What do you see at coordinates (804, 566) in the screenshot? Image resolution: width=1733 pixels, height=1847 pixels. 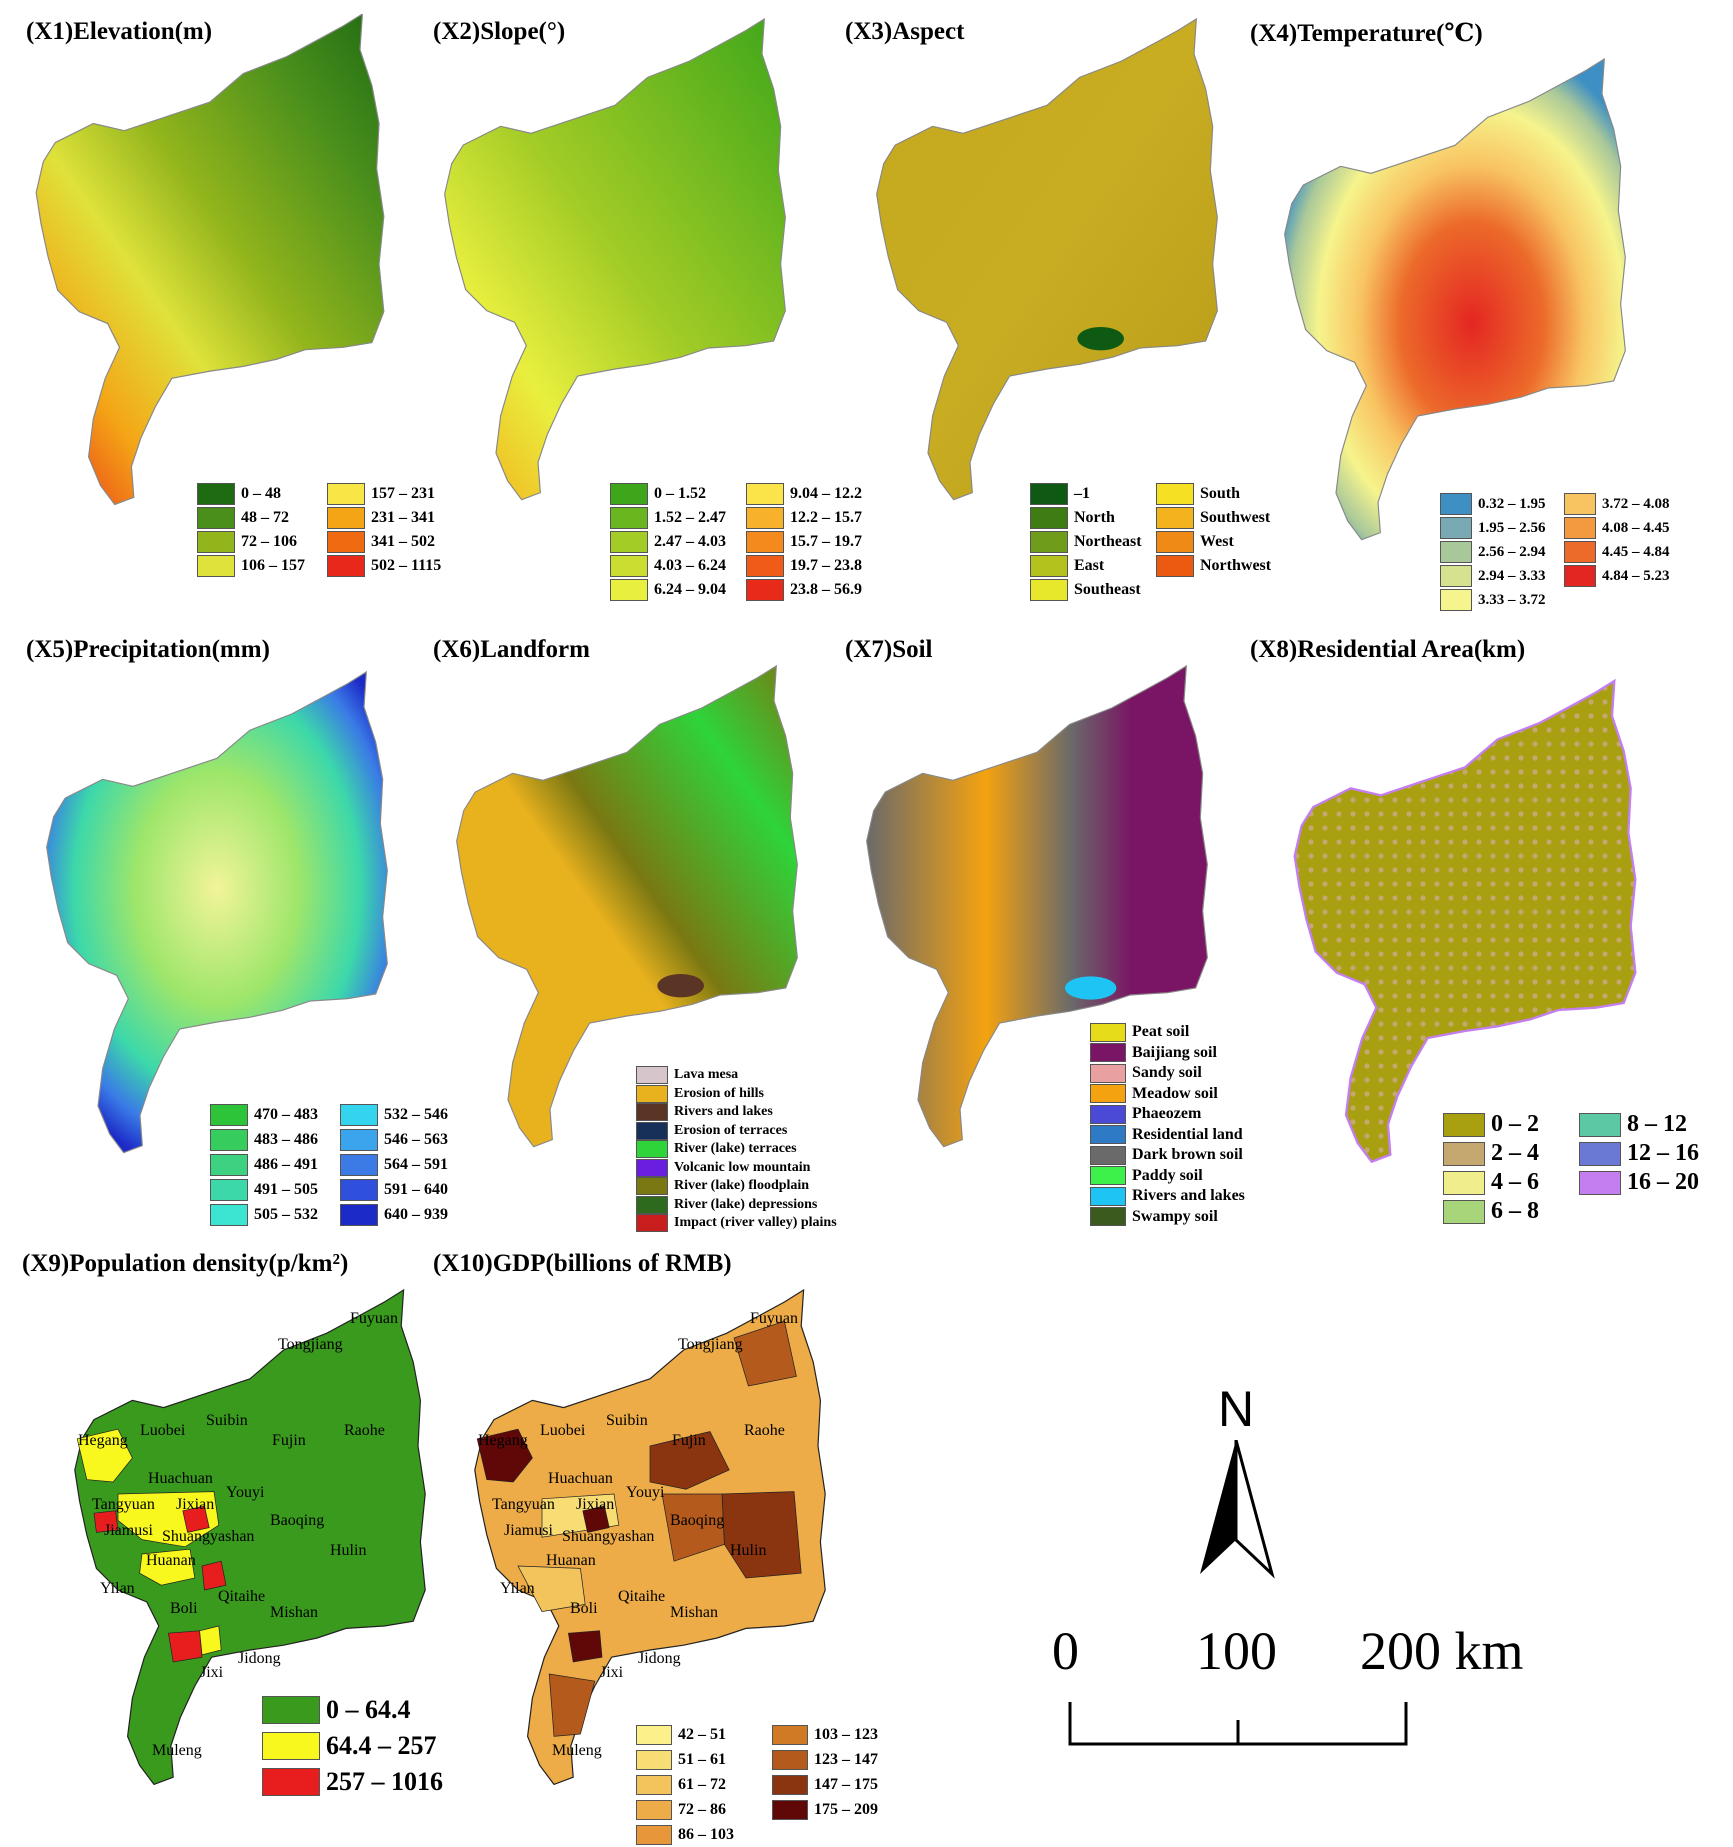 I see `legend-item: 19.7 – 23.8` at bounding box center [804, 566].